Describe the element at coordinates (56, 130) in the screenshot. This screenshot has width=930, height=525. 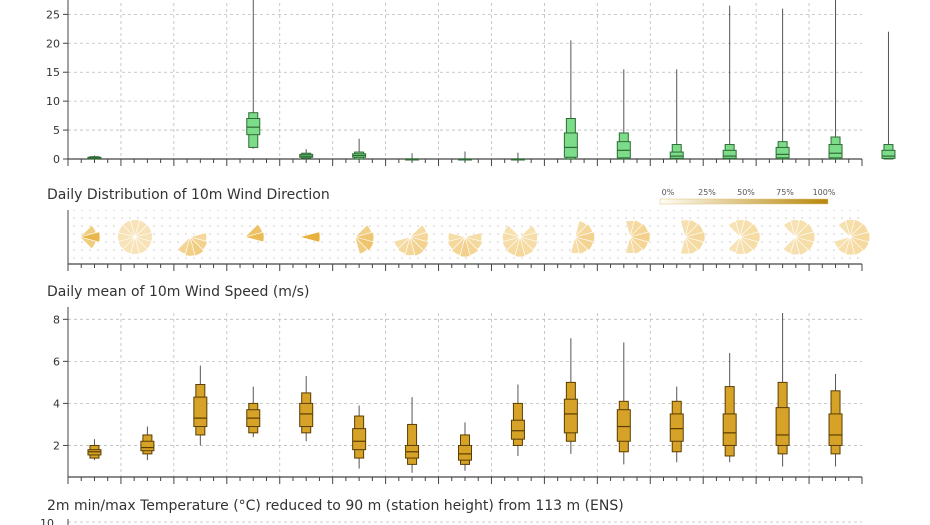
I see `precip-y-tick-label: 5` at that location.